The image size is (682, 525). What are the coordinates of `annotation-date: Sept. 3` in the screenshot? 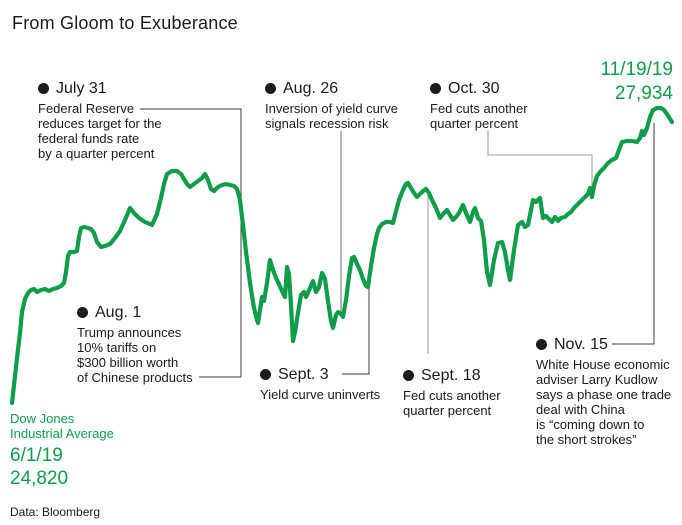 It's located at (303, 374).